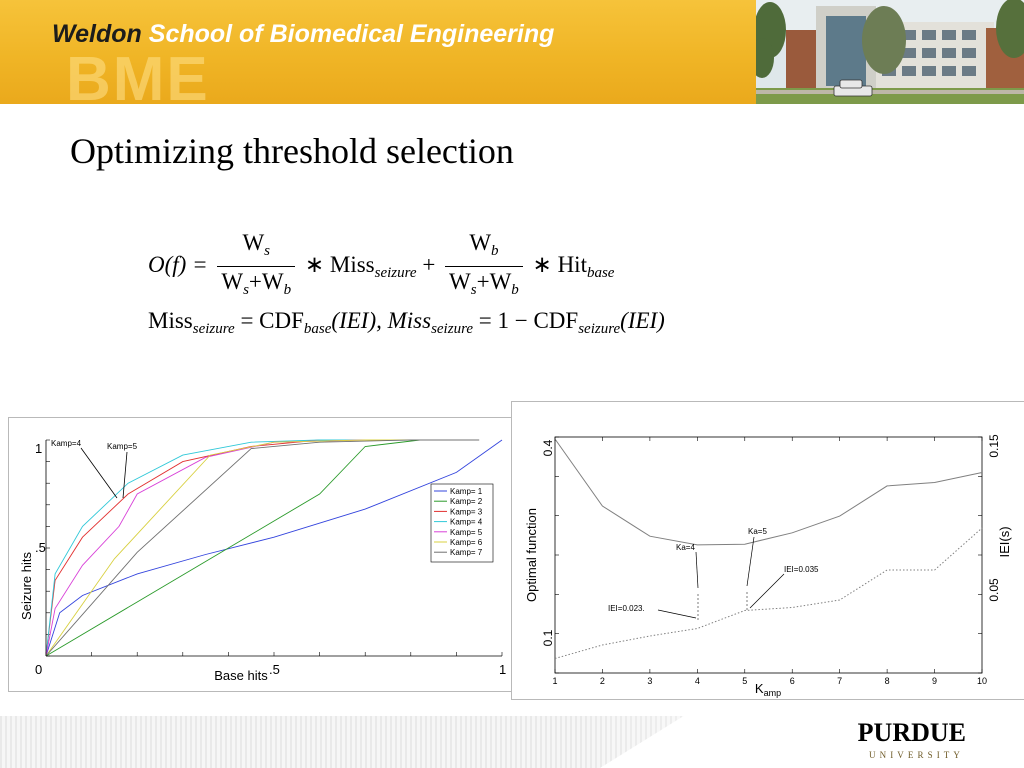  What do you see at coordinates (484, 266) in the screenshot?
I see `eq-fraction-2: Wb Ws+Wb` at bounding box center [484, 266].